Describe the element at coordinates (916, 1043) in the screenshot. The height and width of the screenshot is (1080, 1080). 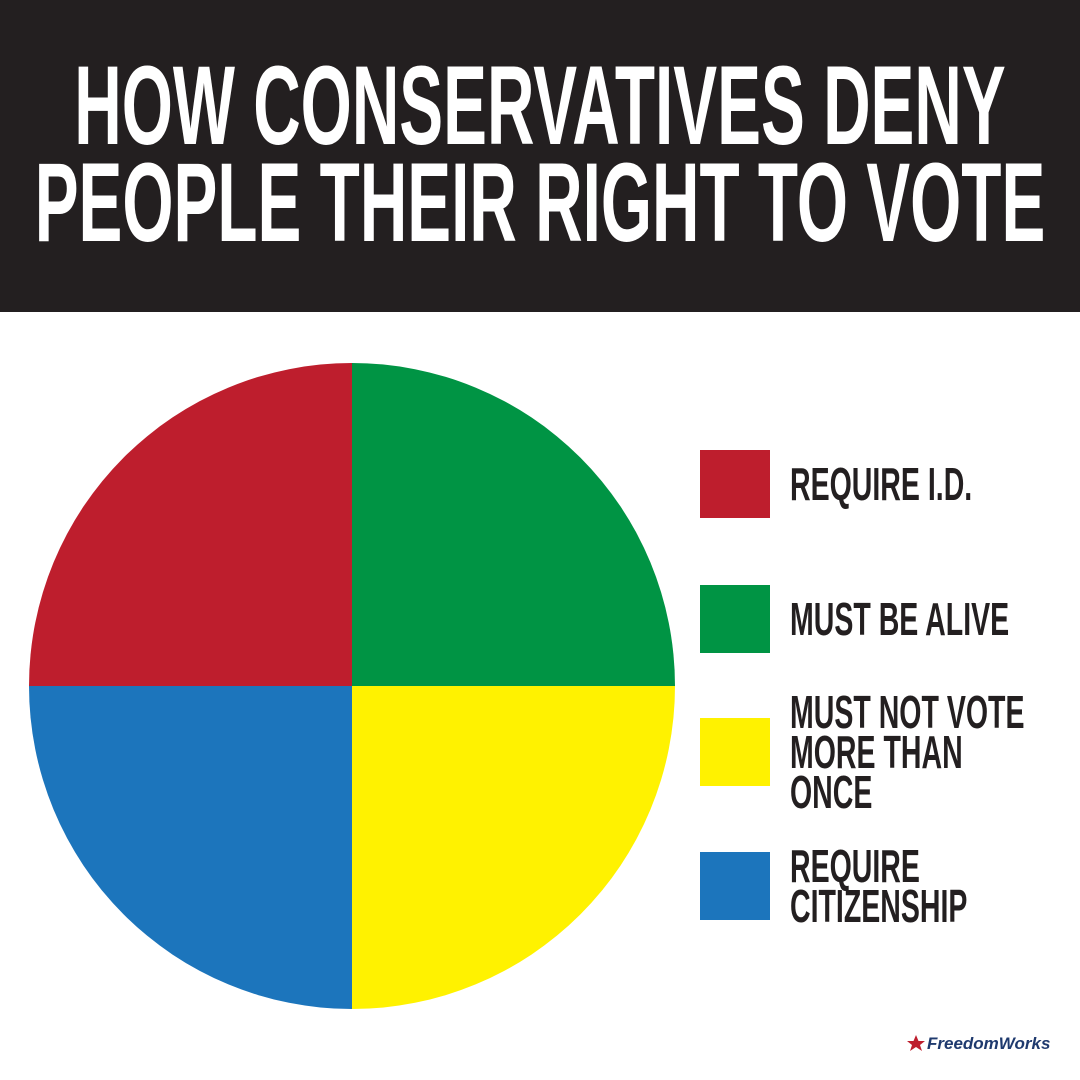
I see `logo-star` at that location.